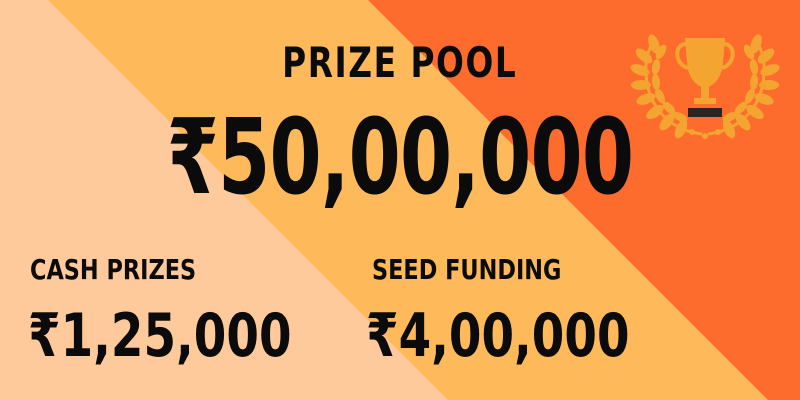  What do you see at coordinates (113, 269) in the screenshot?
I see `cash-prizes-label: CASH PRIZES` at bounding box center [113, 269].